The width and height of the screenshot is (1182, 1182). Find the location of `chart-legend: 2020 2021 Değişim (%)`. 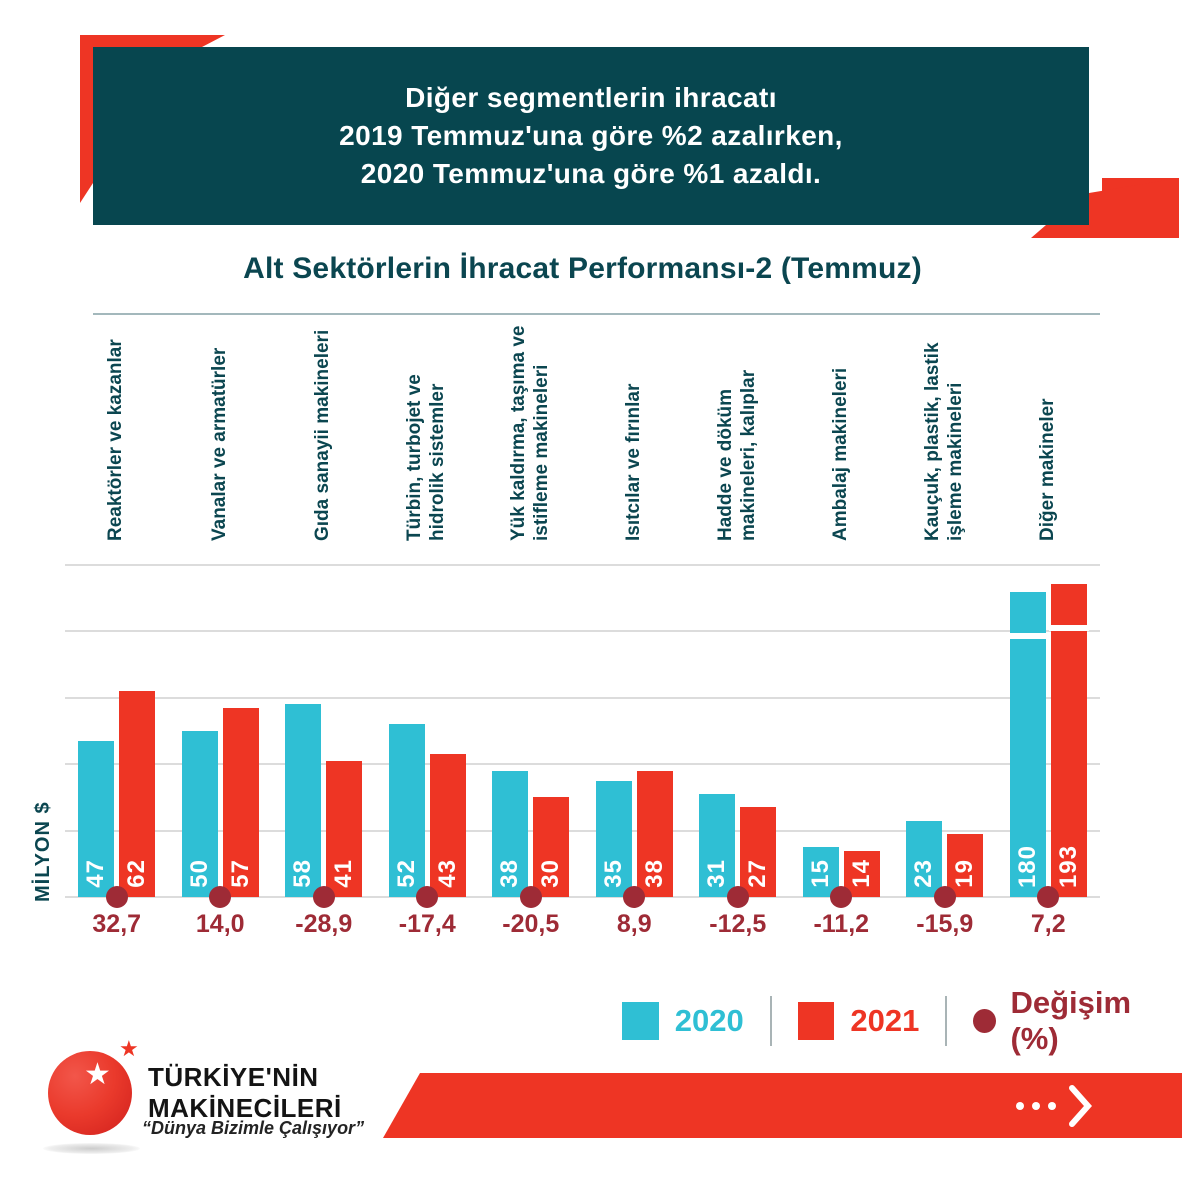

chart-legend: 2020 2021 Değişim (%) is located at coordinates (902, 1020).